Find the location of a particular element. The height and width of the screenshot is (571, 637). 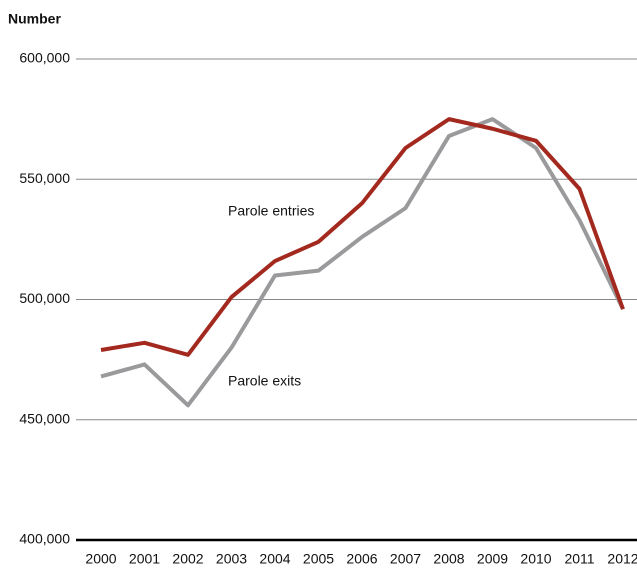

y-tick-label: 600,000 is located at coordinates (44, 58).